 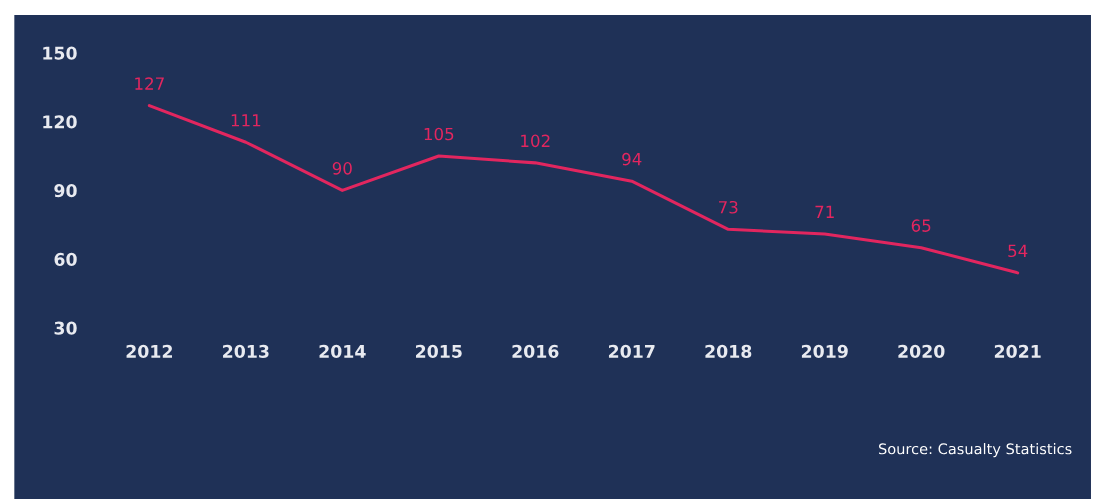 I want to click on x-tick-label: 2014, so click(x=342, y=351).